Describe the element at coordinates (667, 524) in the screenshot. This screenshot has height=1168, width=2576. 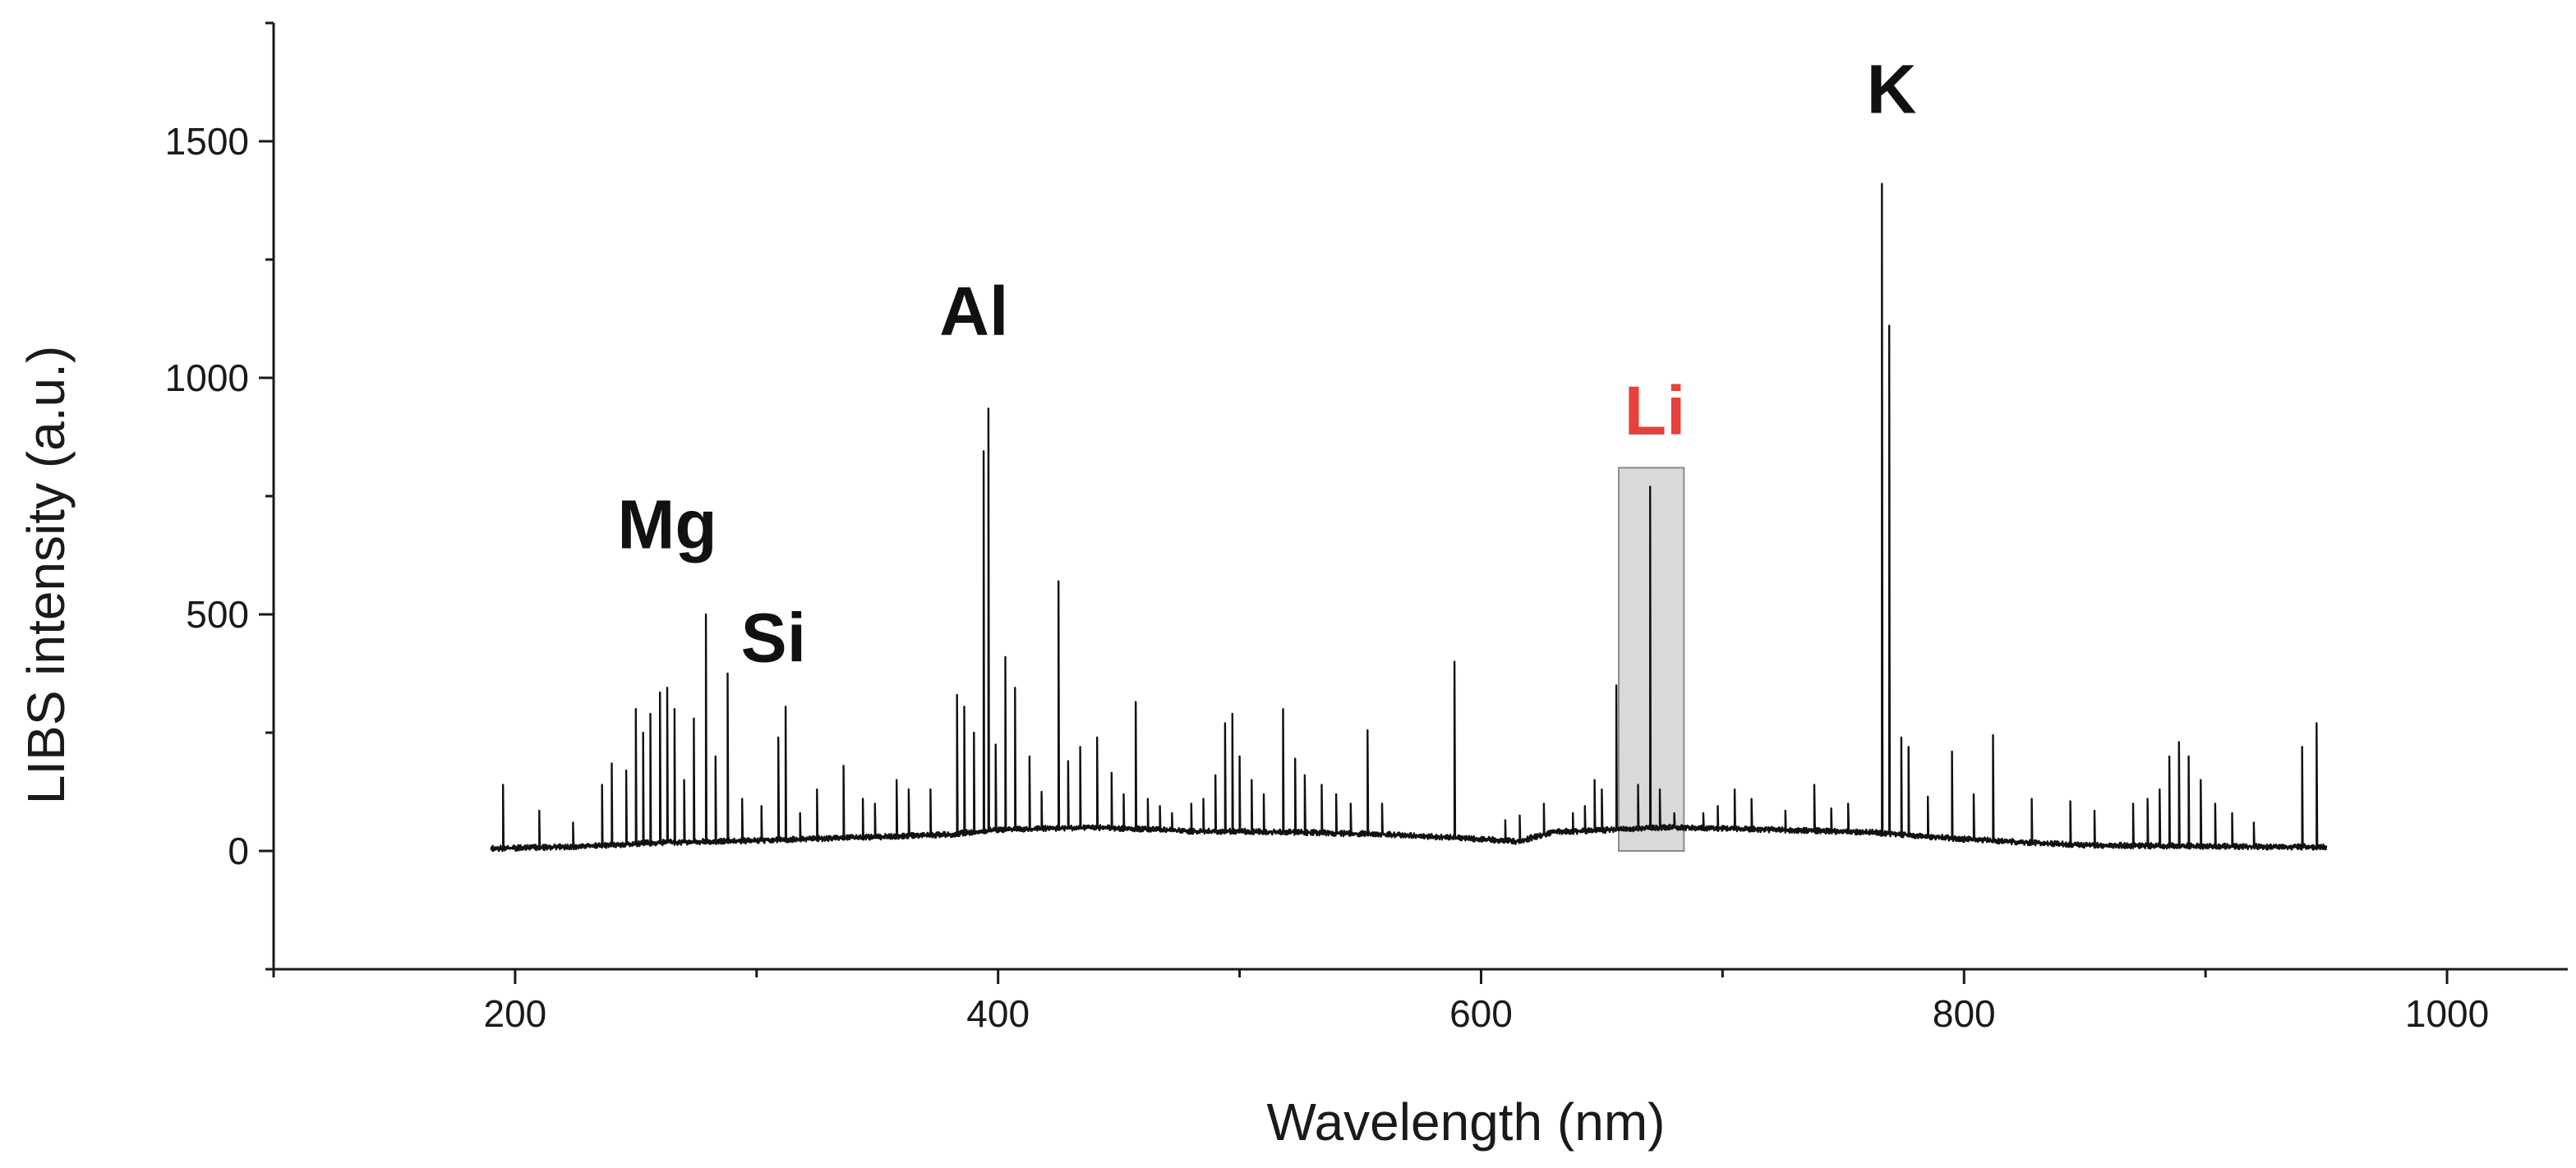
I see `element-label-mg: Mg` at that location.